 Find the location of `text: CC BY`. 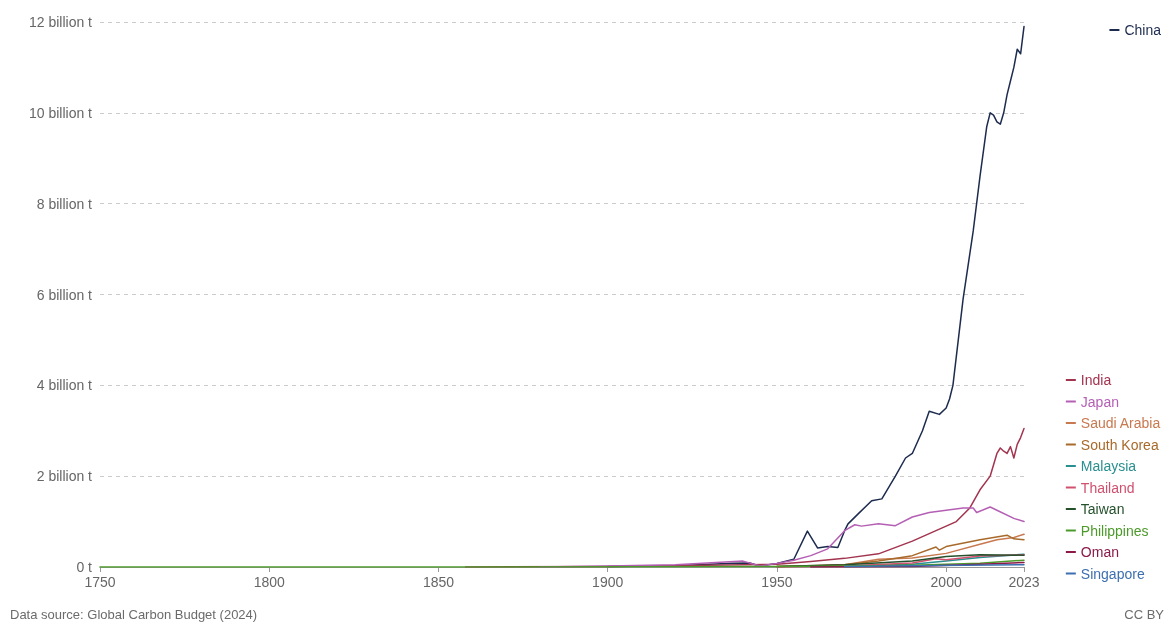

text: CC BY is located at coordinates (1144, 614).